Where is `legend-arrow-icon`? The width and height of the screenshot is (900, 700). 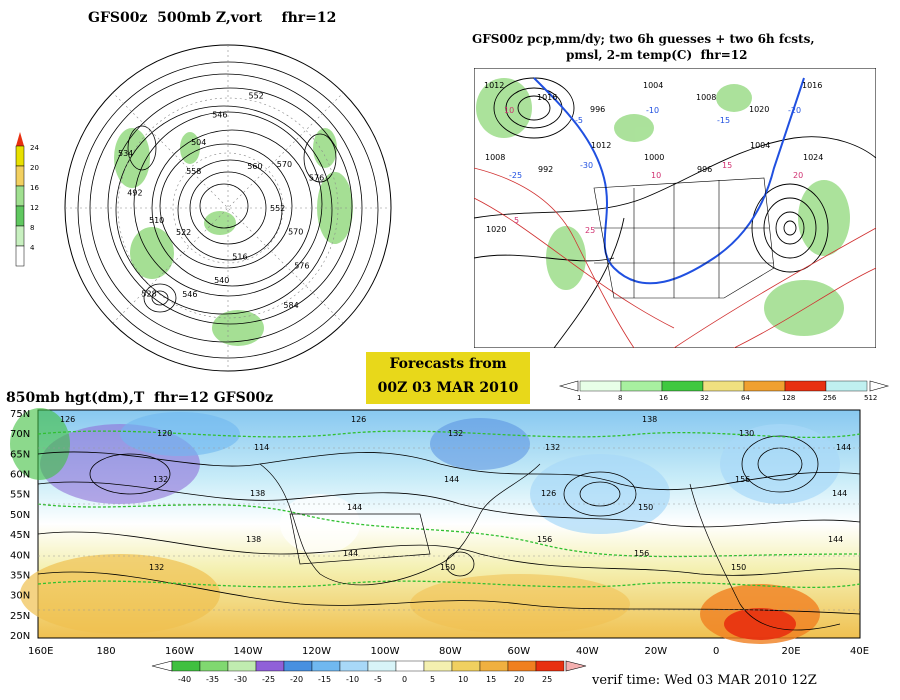 legend-arrow-icon is located at coordinates (20, 139).